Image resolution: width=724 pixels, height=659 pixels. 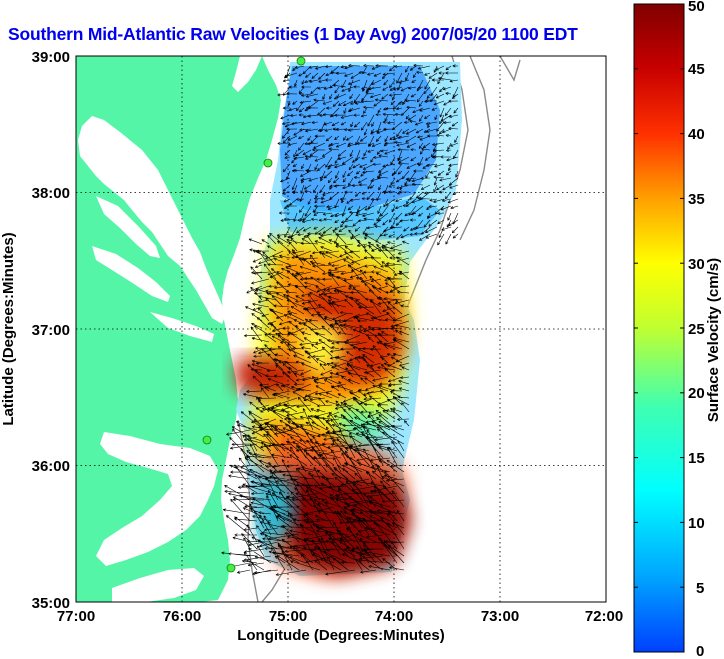 I want to click on y-tick-labels: 39:00 38:00 37:00 36:00 35:00, so click(x=51, y=330).